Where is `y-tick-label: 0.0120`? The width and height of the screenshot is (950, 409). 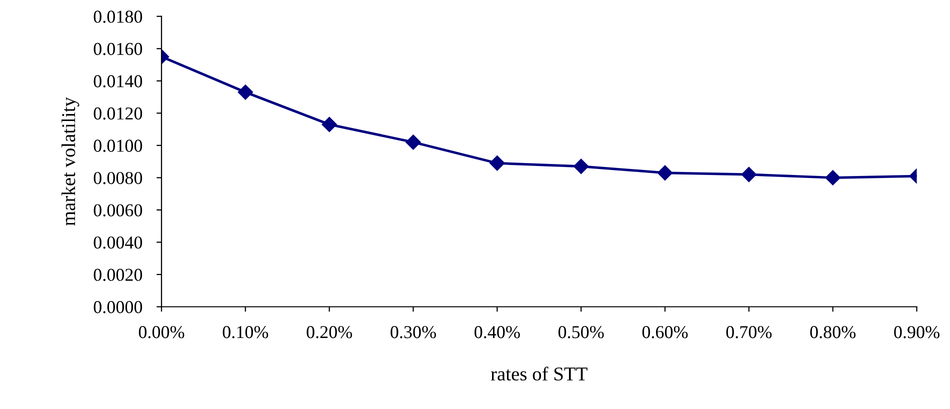 y-tick-label: 0.0120 is located at coordinates (118, 113).